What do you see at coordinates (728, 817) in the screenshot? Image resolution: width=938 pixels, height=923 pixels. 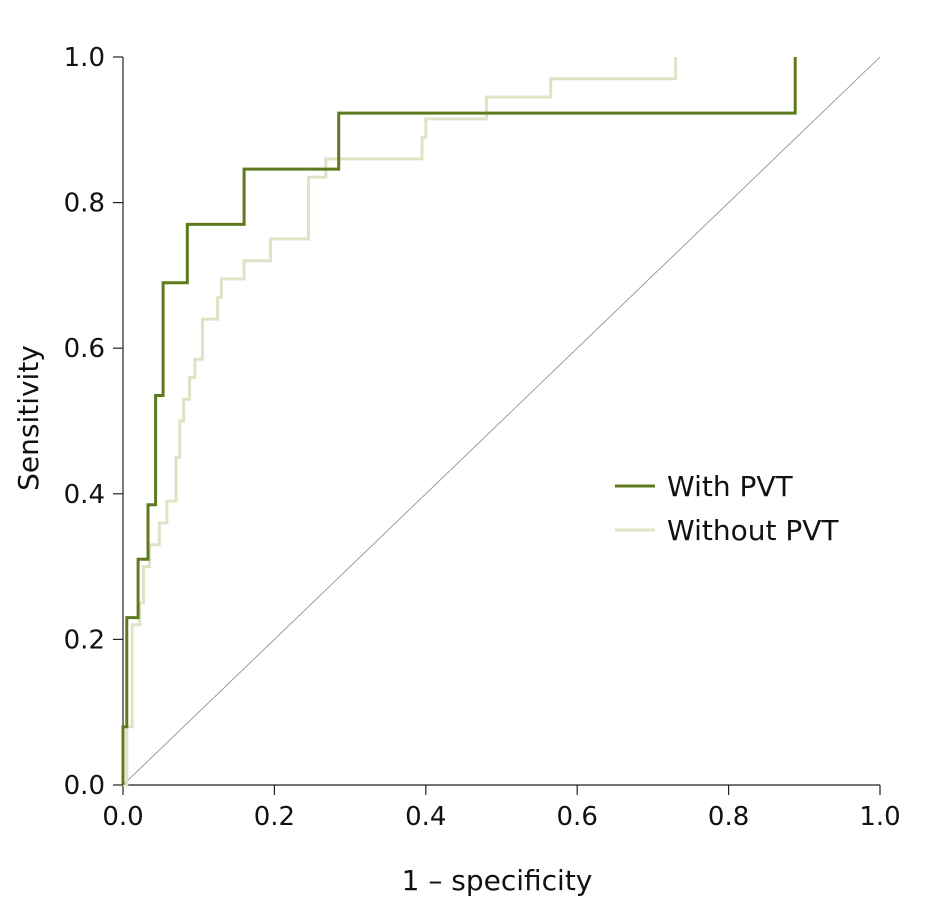 I see `x-tick-label: 0.8` at bounding box center [728, 817].